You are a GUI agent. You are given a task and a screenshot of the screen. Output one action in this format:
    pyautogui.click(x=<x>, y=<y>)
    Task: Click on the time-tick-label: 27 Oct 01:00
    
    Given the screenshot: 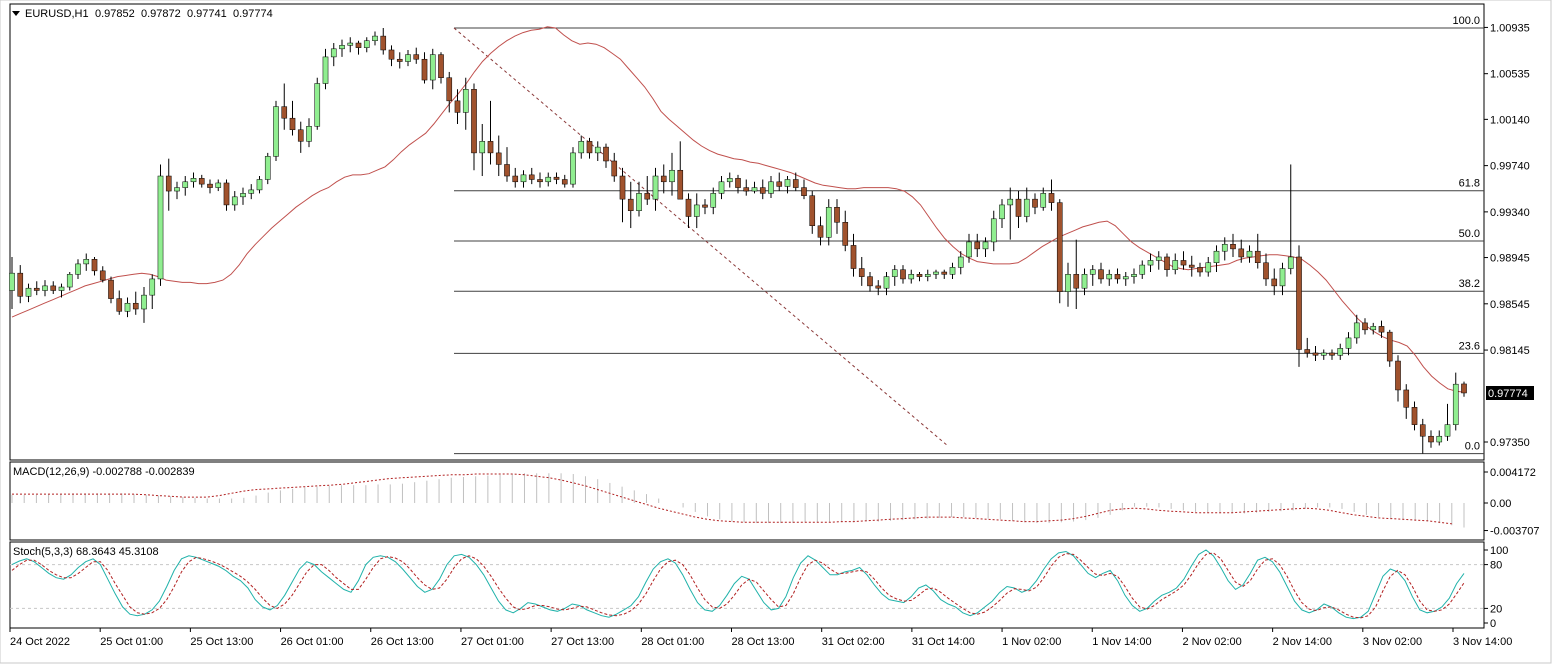 What is the action you would take?
    pyautogui.click(x=492, y=642)
    